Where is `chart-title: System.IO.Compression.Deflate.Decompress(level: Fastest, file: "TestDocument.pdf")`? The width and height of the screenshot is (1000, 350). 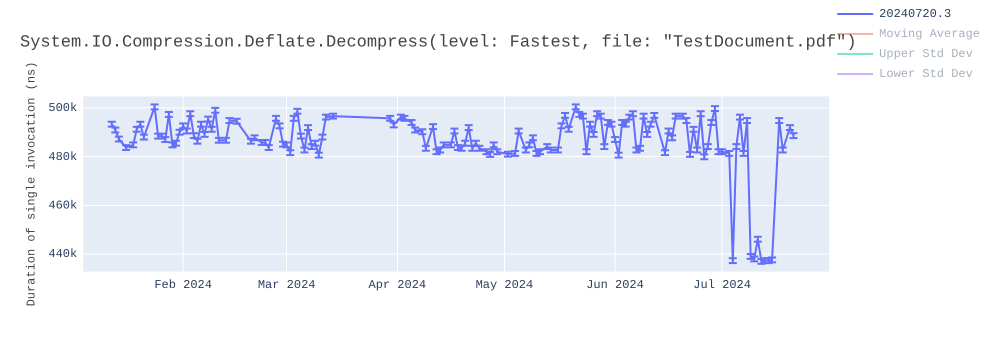
chart-title: System.IO.Compression.Deflate.Decompress(level: Fastest, file: "TestDocument.pdf") is located at coordinates (438, 43).